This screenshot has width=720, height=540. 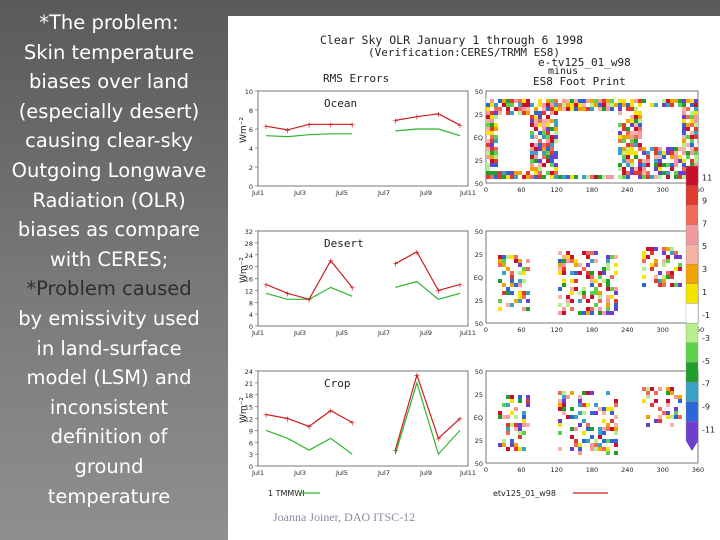 I want to click on map-lat-tick: 50, so click(x=479, y=324).